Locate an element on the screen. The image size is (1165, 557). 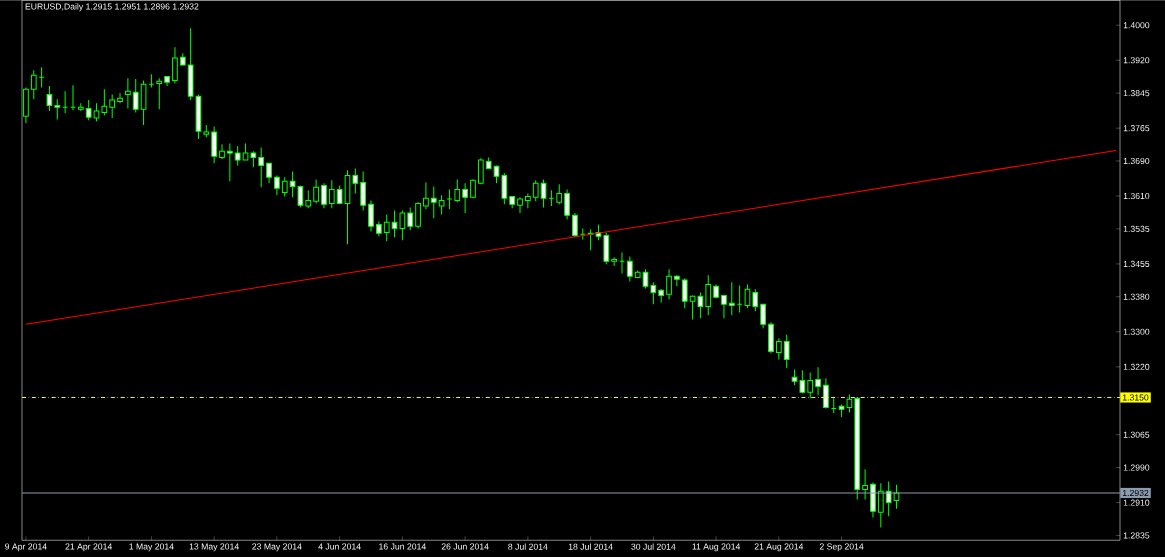
y-tick-label: 1.4000 is located at coordinates (1136, 25).